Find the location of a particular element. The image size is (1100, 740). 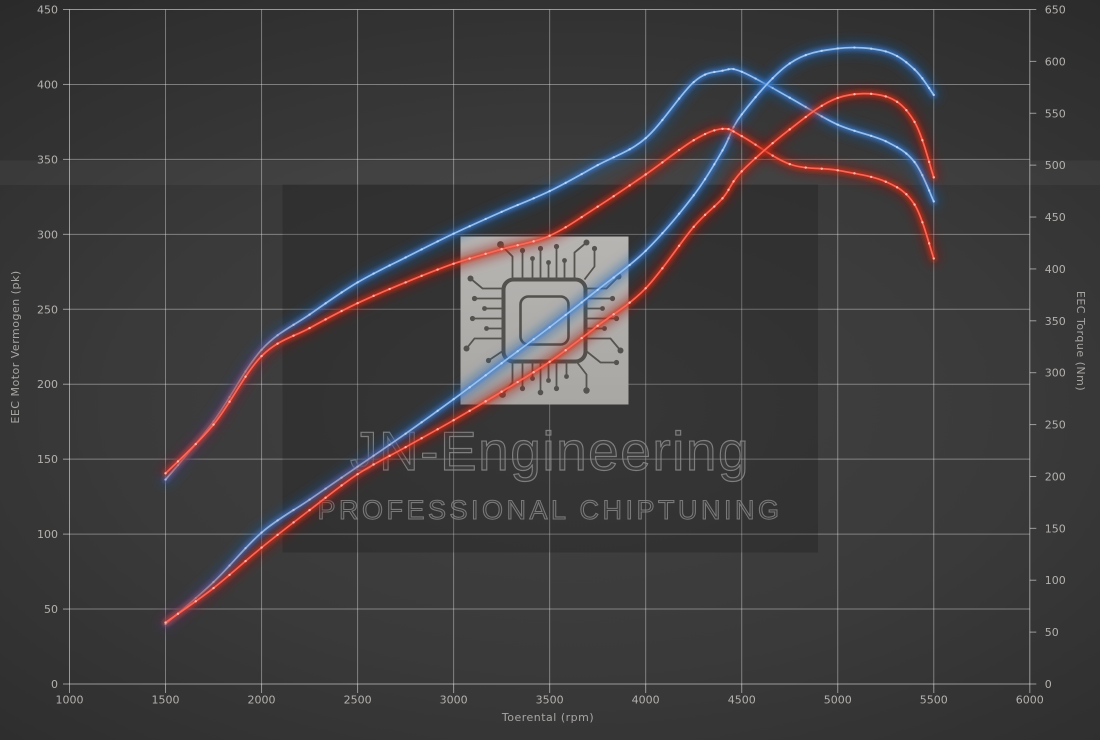

right-axis-tick-label-650: 650 is located at coordinates (1055, 10).